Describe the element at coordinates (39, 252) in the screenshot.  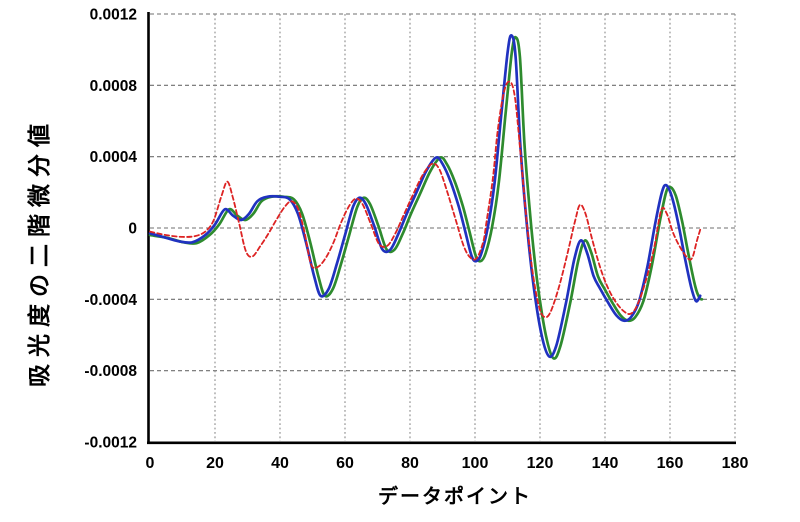
I see `y-axis-title: 吸光度の二階微分値` at that location.